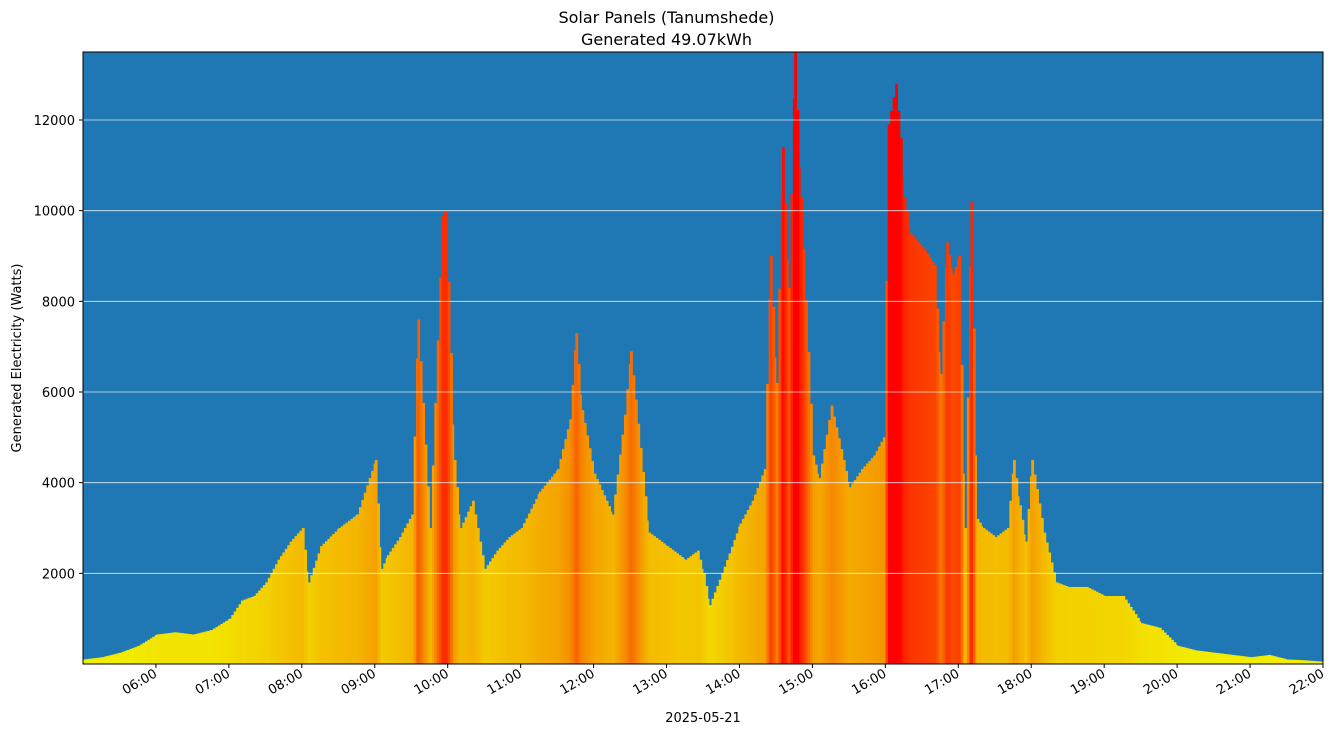  What do you see at coordinates (432, 682) in the screenshot?
I see `x-tick-label: 10:00` at bounding box center [432, 682].